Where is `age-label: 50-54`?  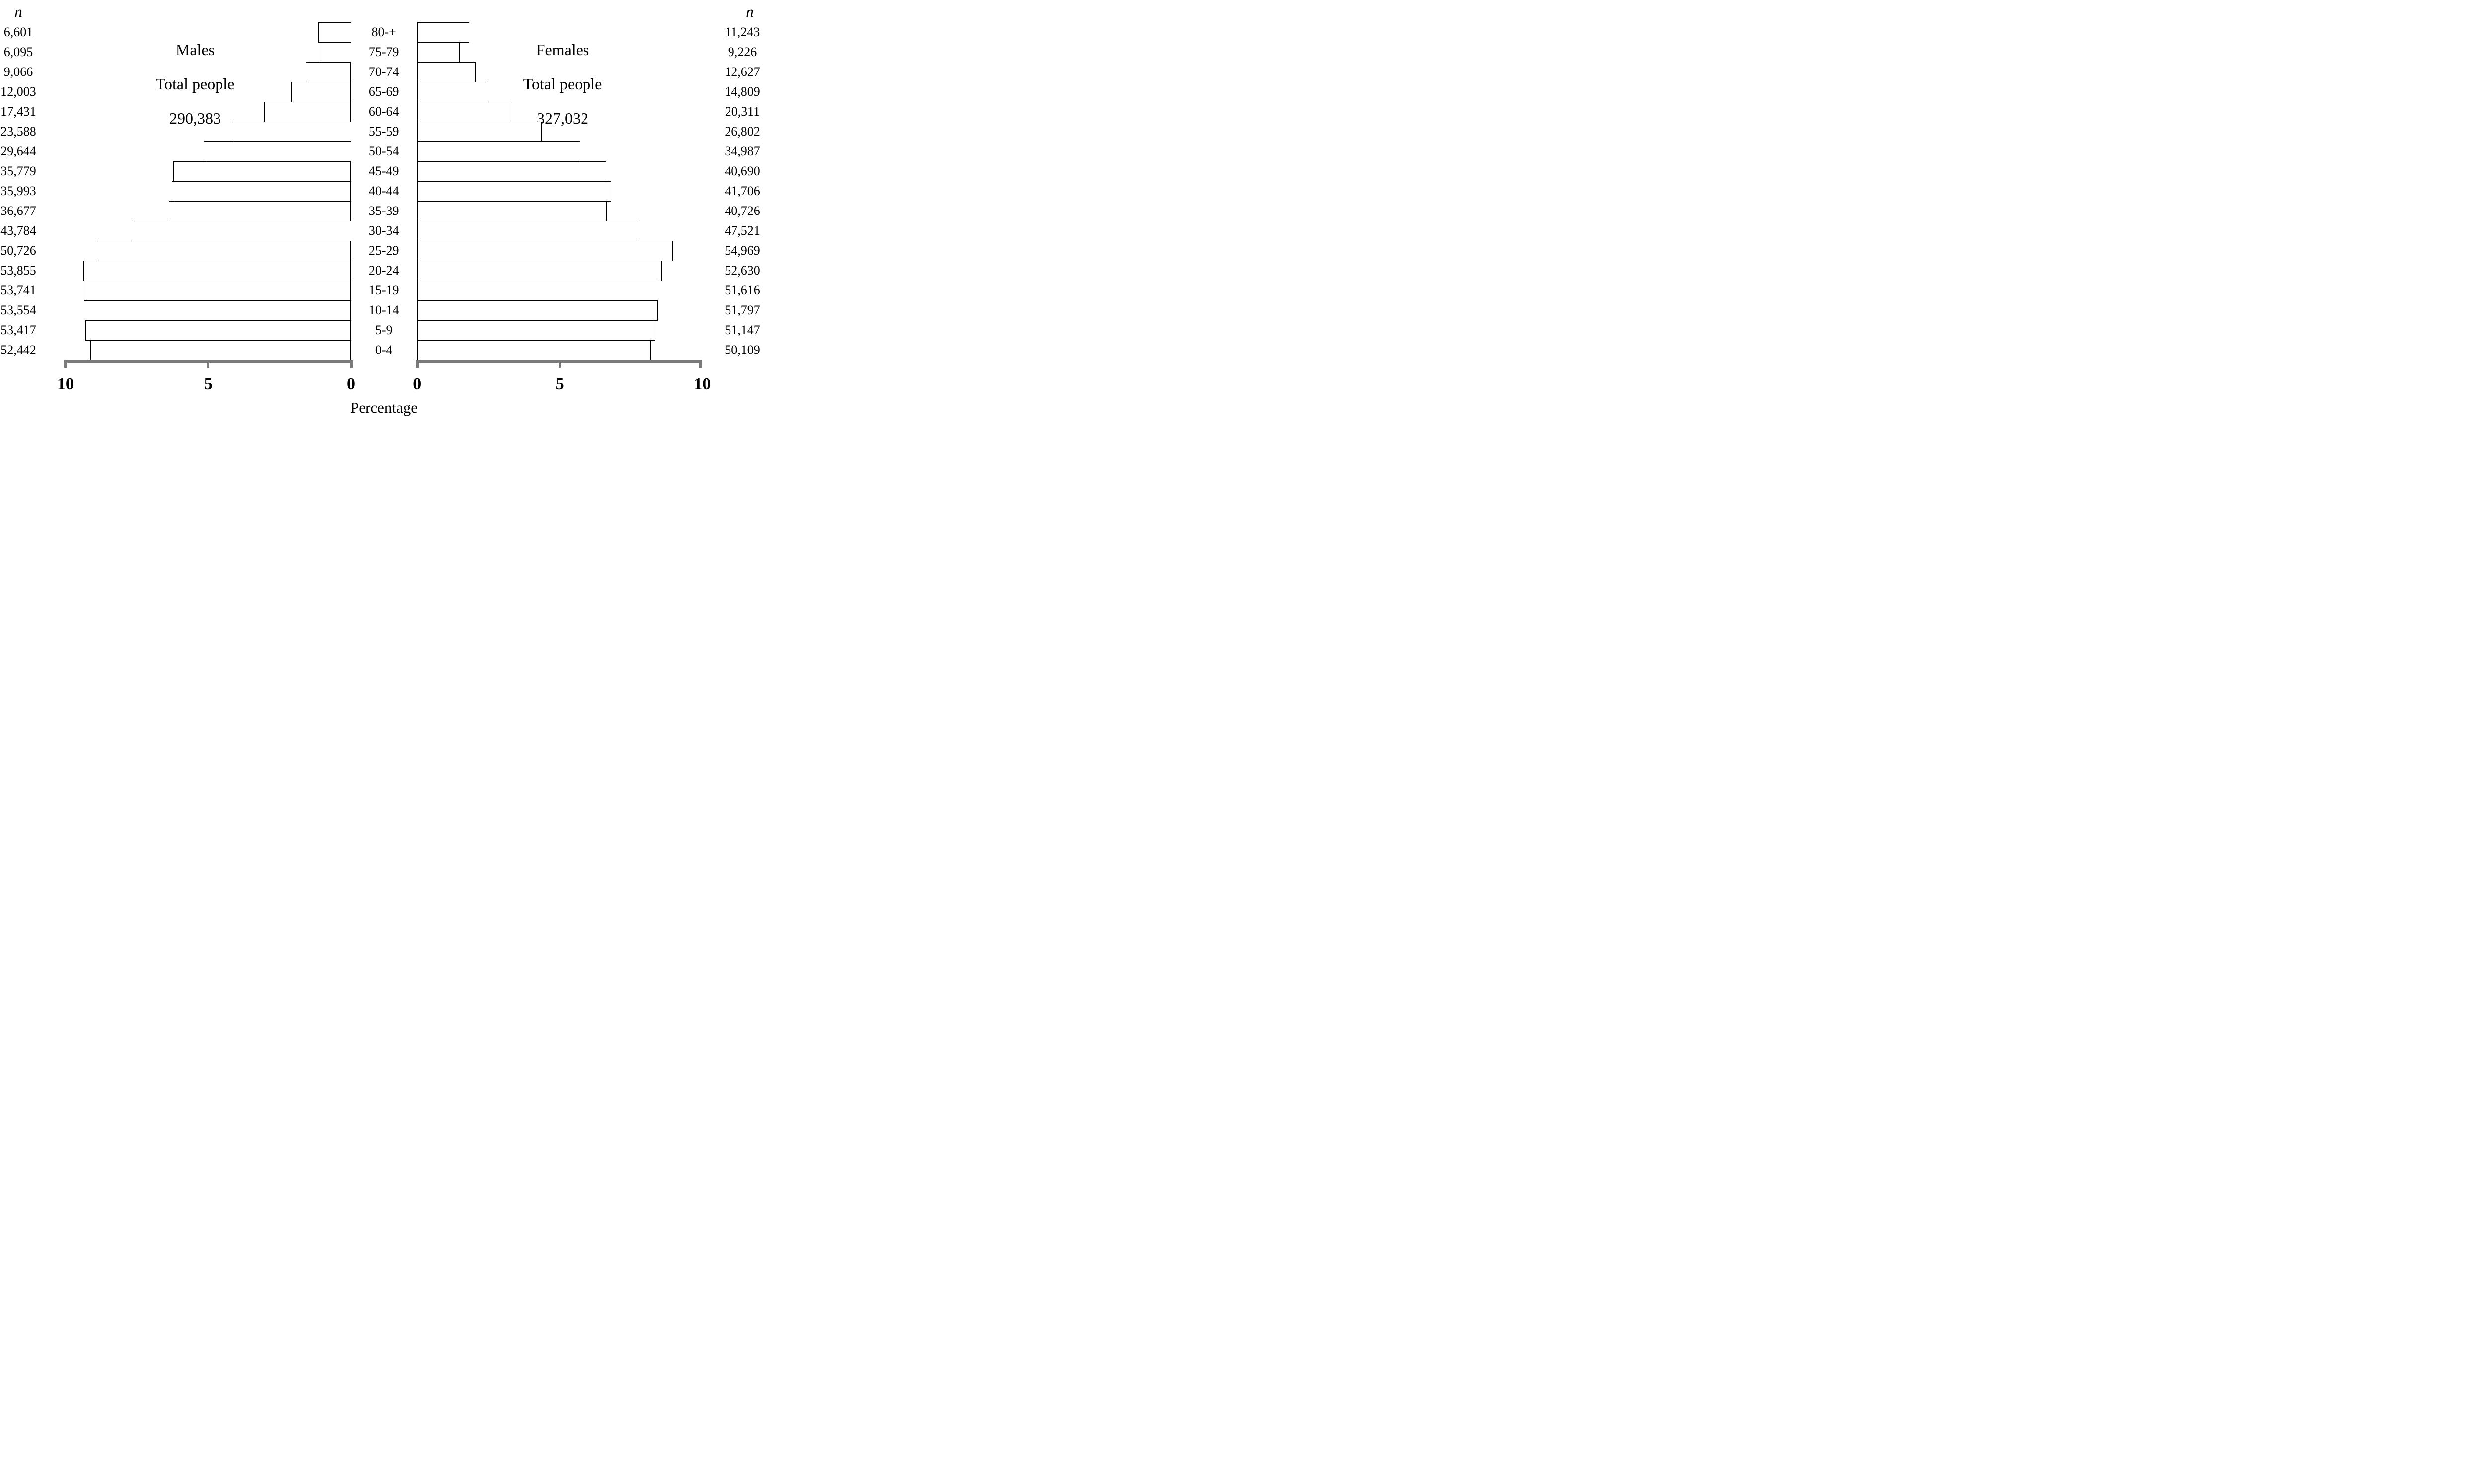
age-label: 50-54 is located at coordinates (383, 150).